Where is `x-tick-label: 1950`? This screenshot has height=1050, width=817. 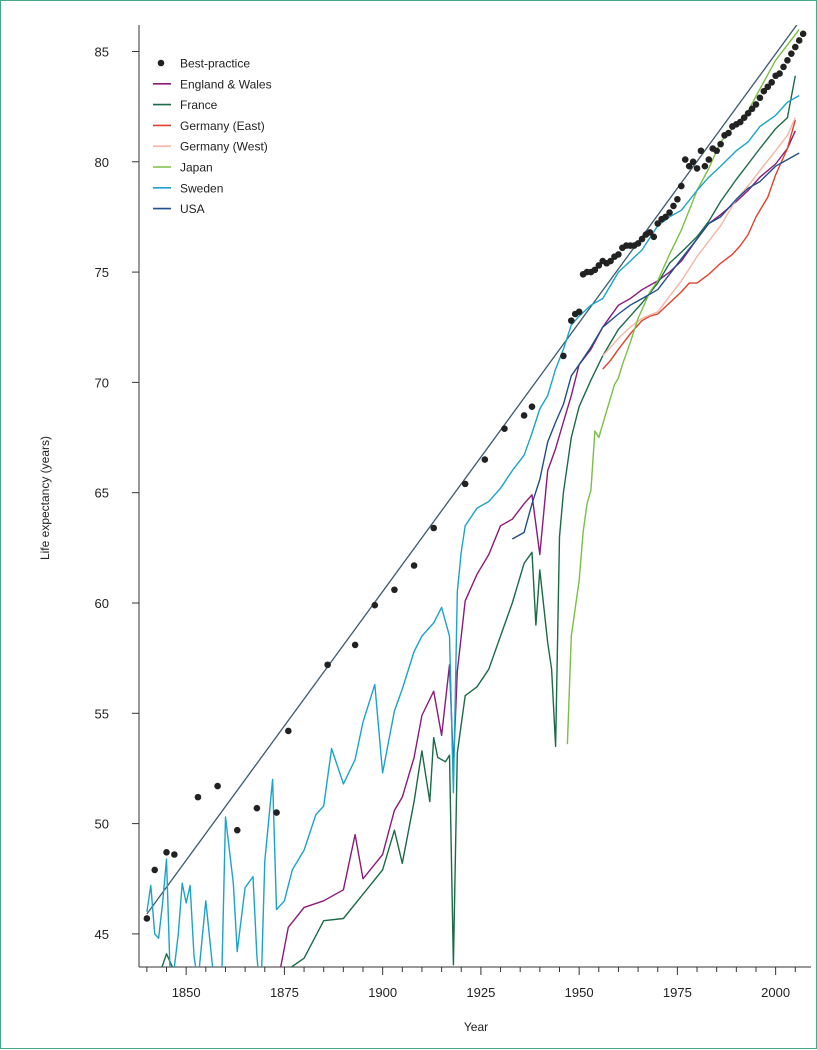 x-tick-label: 1950 is located at coordinates (579, 992).